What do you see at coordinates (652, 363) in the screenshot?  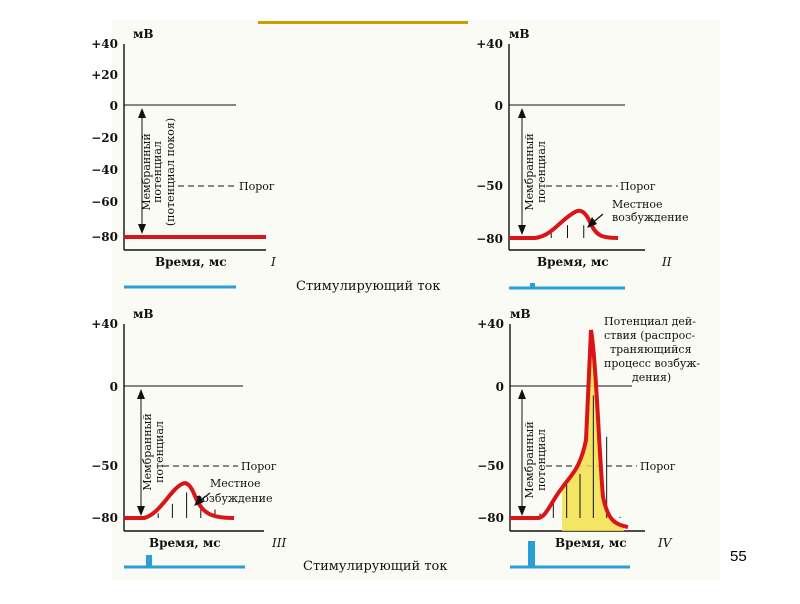 I see `annotation-line4: процесс возбуж-` at bounding box center [652, 363].